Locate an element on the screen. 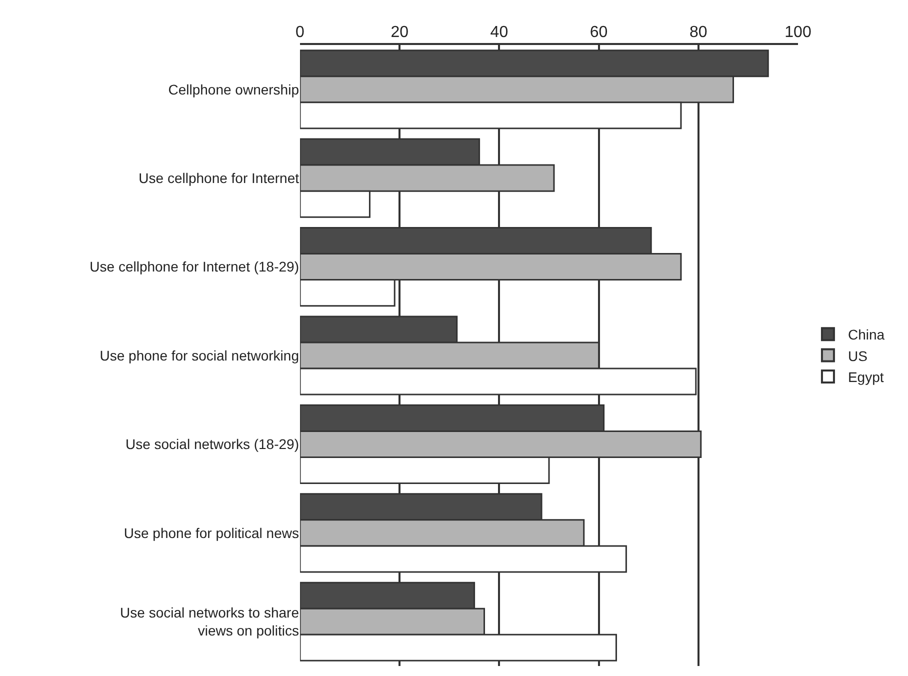  x-tick-label: 80 is located at coordinates (699, 32).